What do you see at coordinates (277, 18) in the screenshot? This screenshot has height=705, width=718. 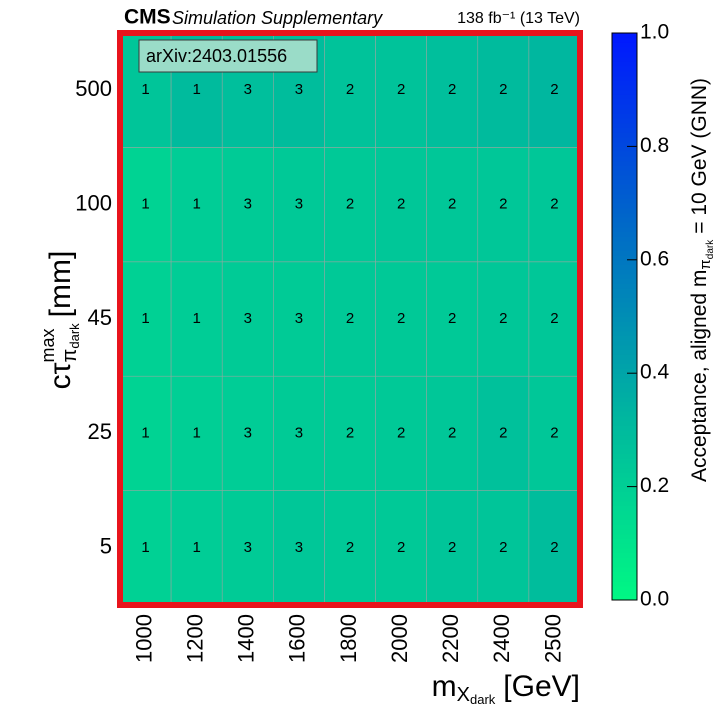 I see `subtitle: Simulation Supplementary` at bounding box center [277, 18].